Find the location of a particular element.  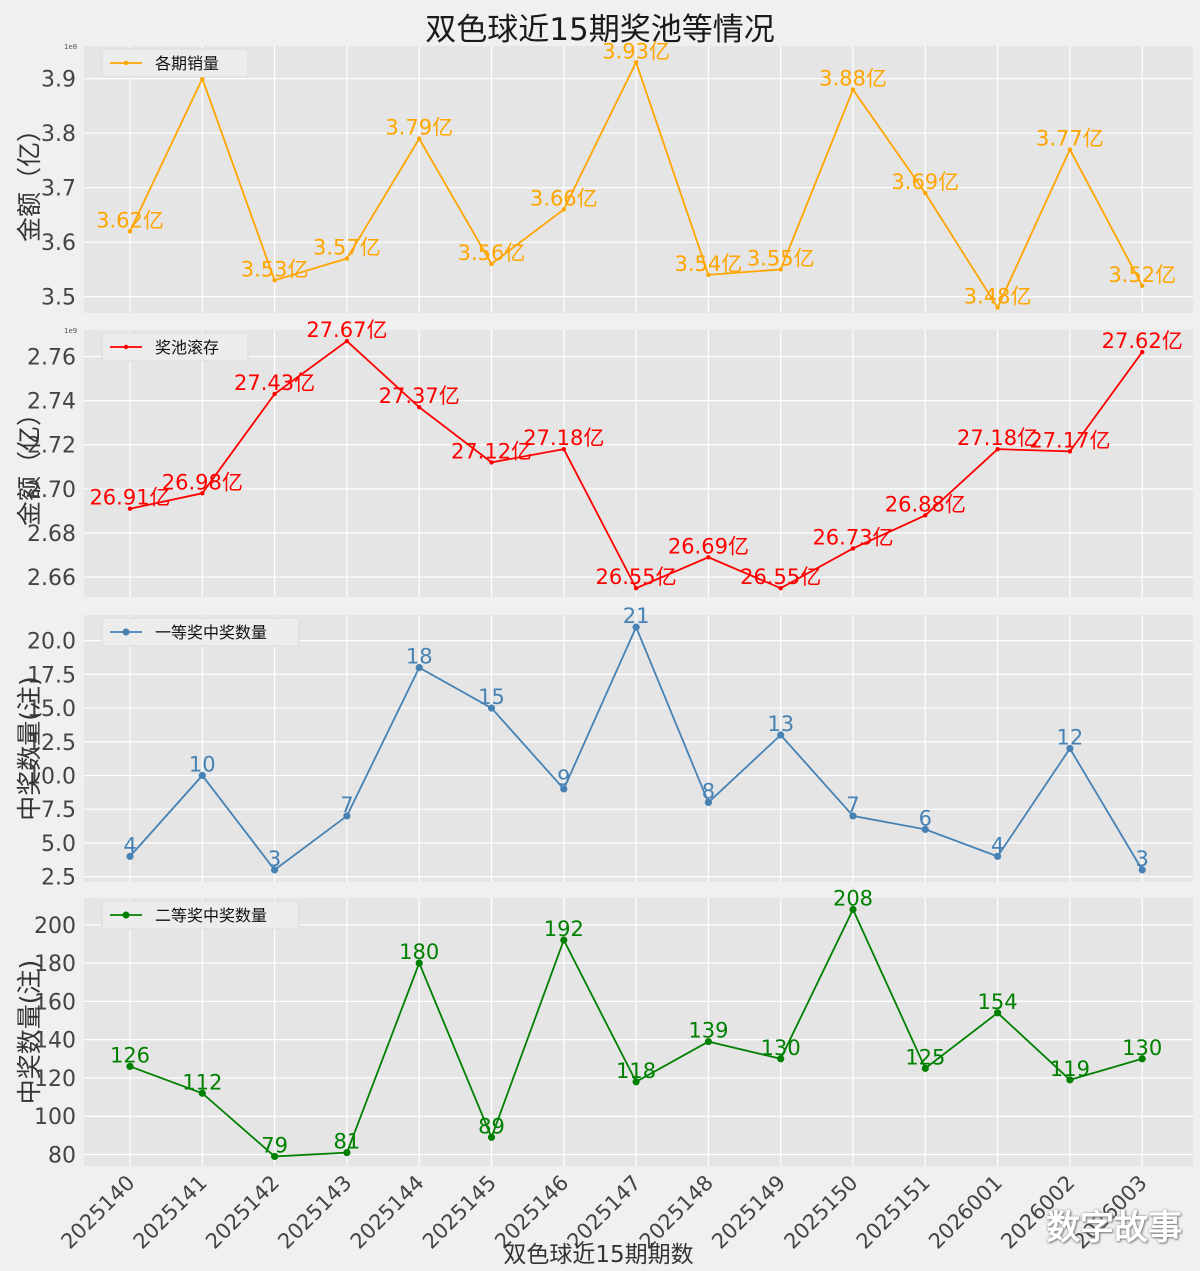

chart-title: 双色球近15期奖池等情况 is located at coordinates (600, 30).